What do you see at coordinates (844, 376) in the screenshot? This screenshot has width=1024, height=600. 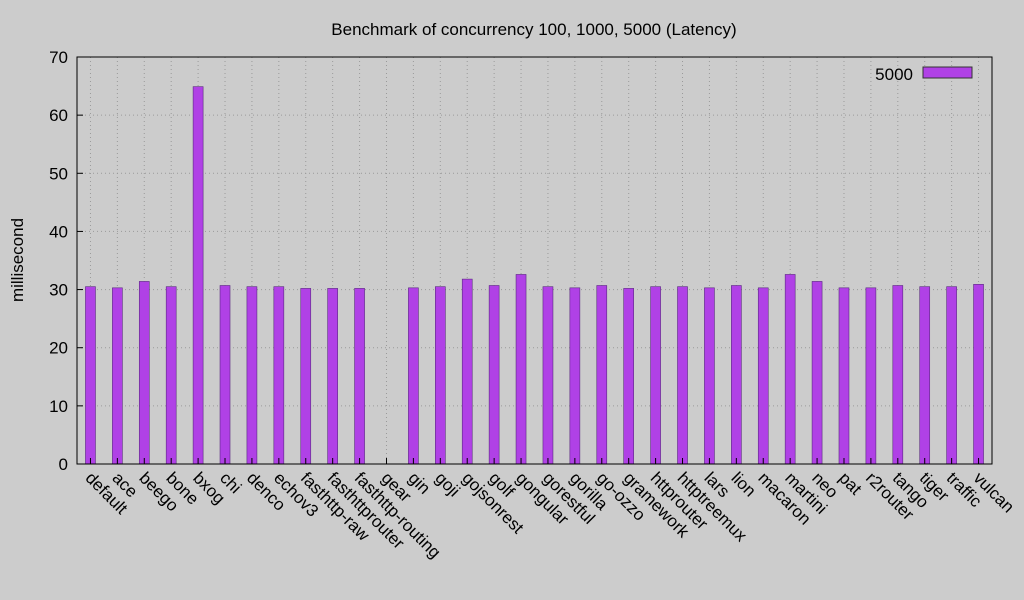 I see `bar-pat` at bounding box center [844, 376].